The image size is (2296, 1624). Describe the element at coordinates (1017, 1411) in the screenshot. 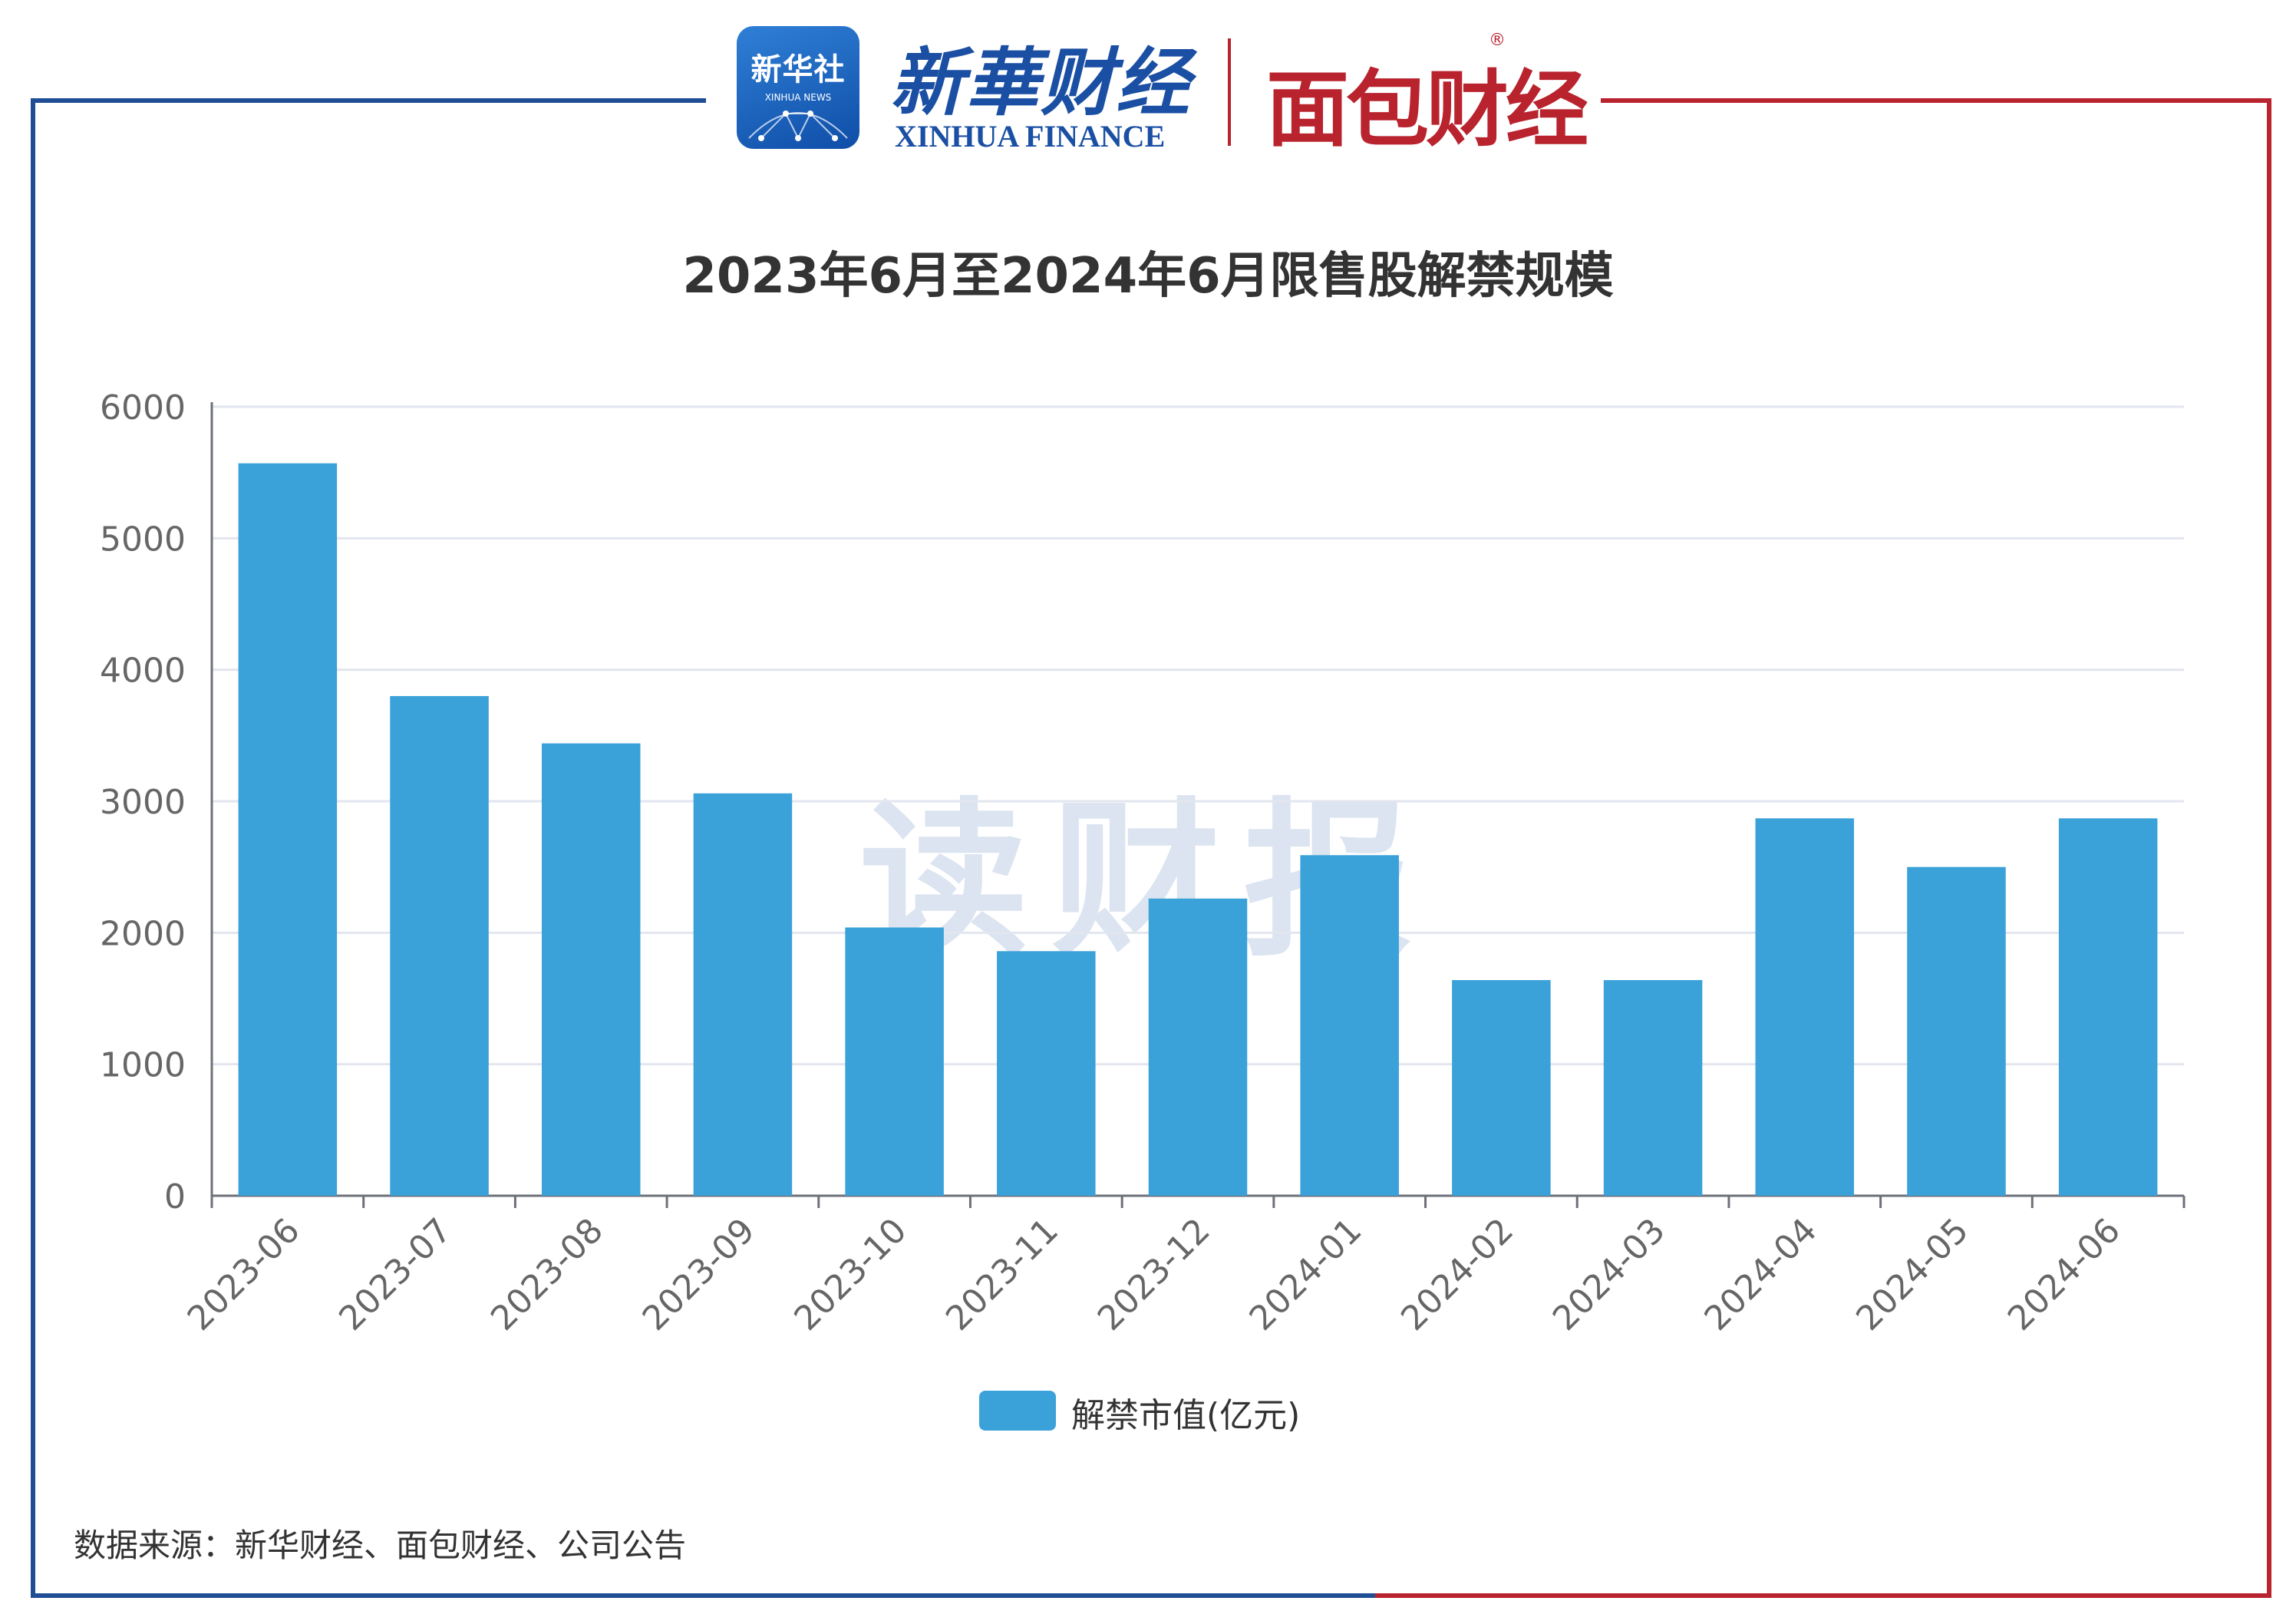

I see `legend-swatch` at that location.